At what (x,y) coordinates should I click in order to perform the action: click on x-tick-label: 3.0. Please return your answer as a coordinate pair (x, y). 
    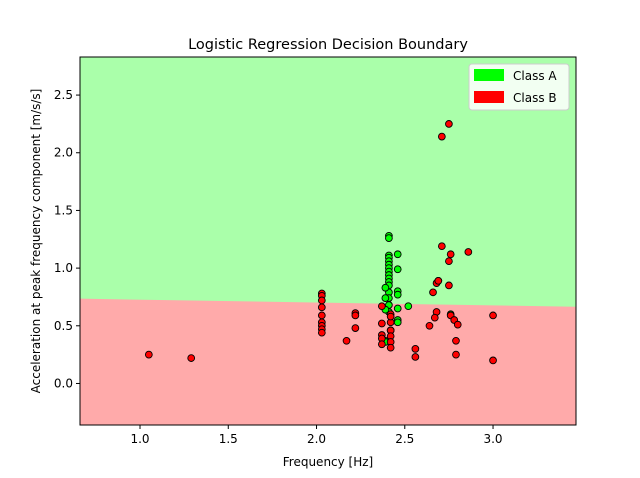
    Looking at the image, I should click on (492, 439).